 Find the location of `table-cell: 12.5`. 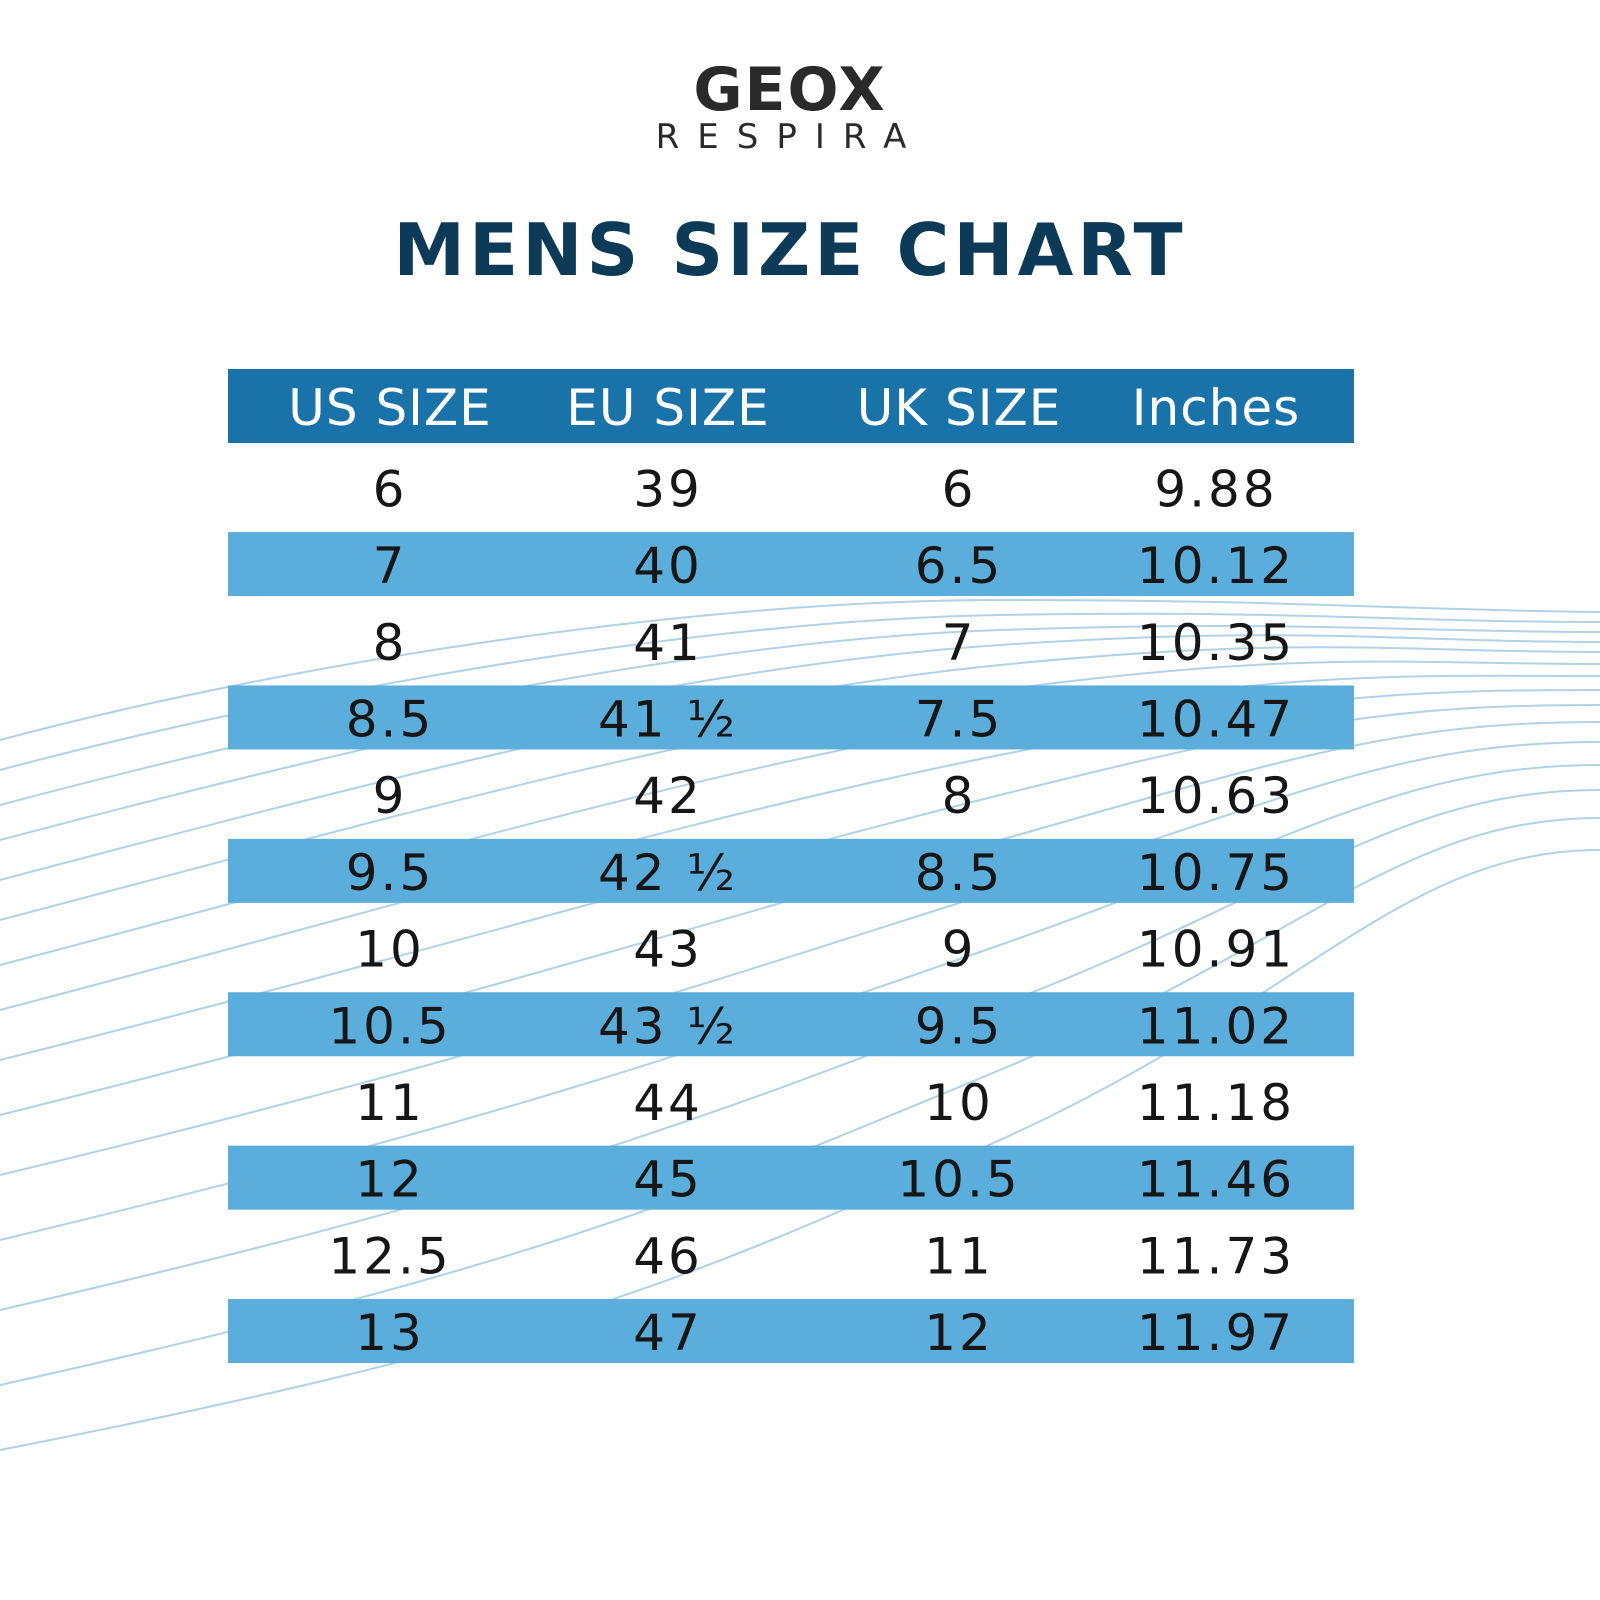

table-cell: 12.5 is located at coordinates (389, 1256).